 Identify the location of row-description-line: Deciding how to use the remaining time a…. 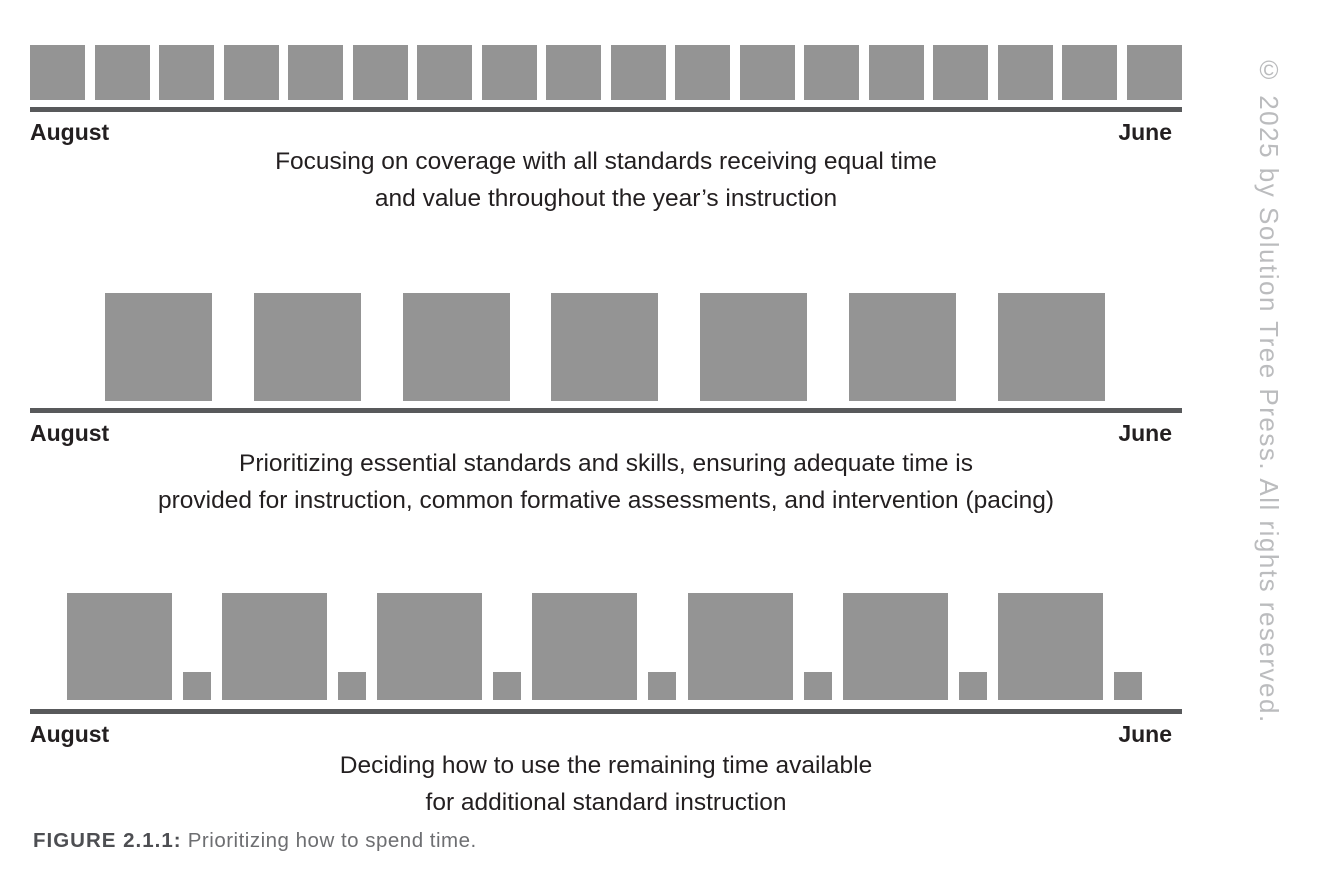
(606, 765).